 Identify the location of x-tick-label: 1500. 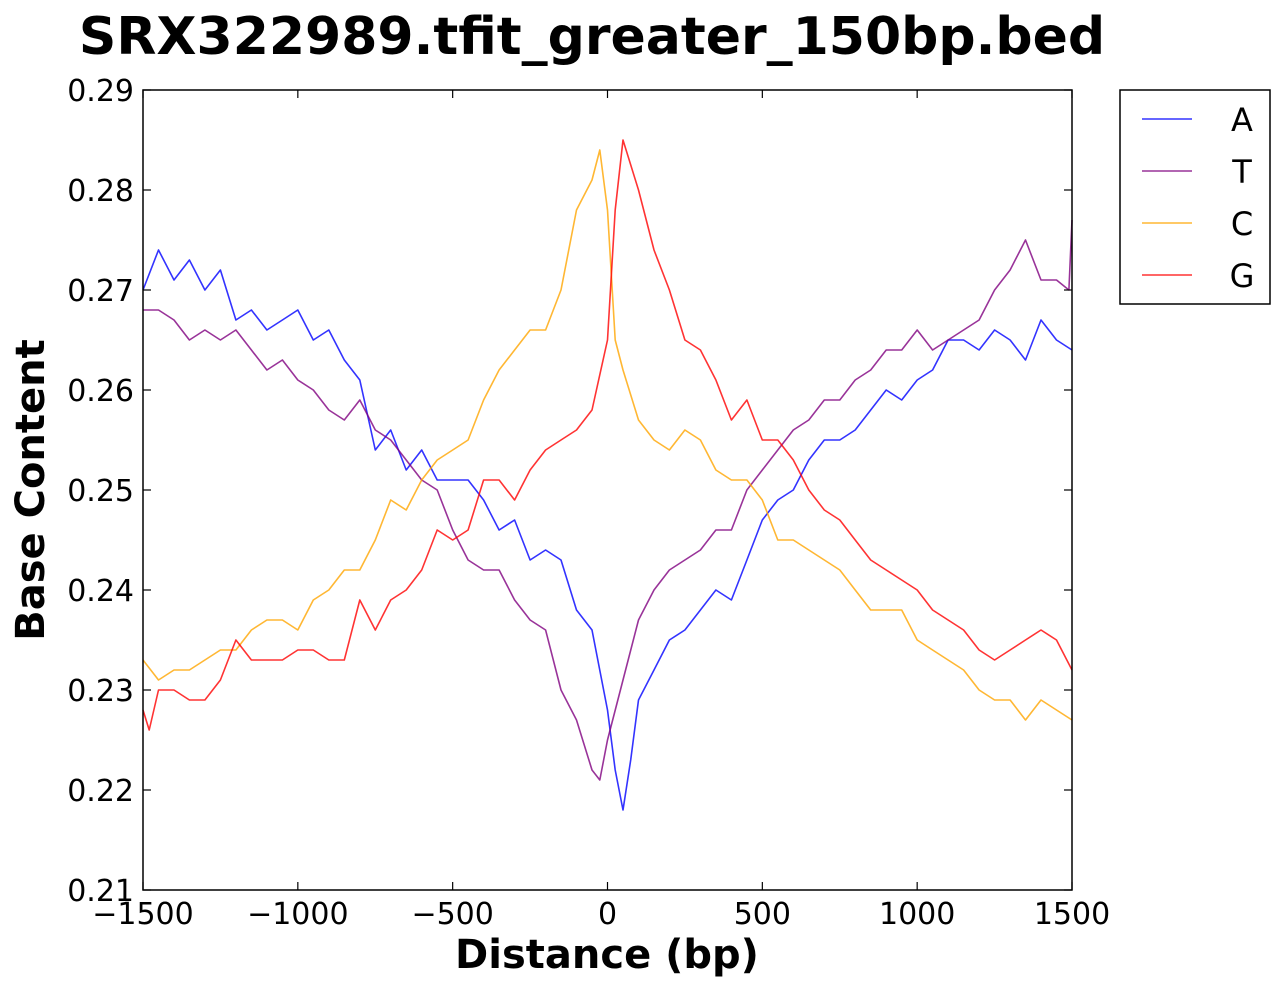
(1072, 914).